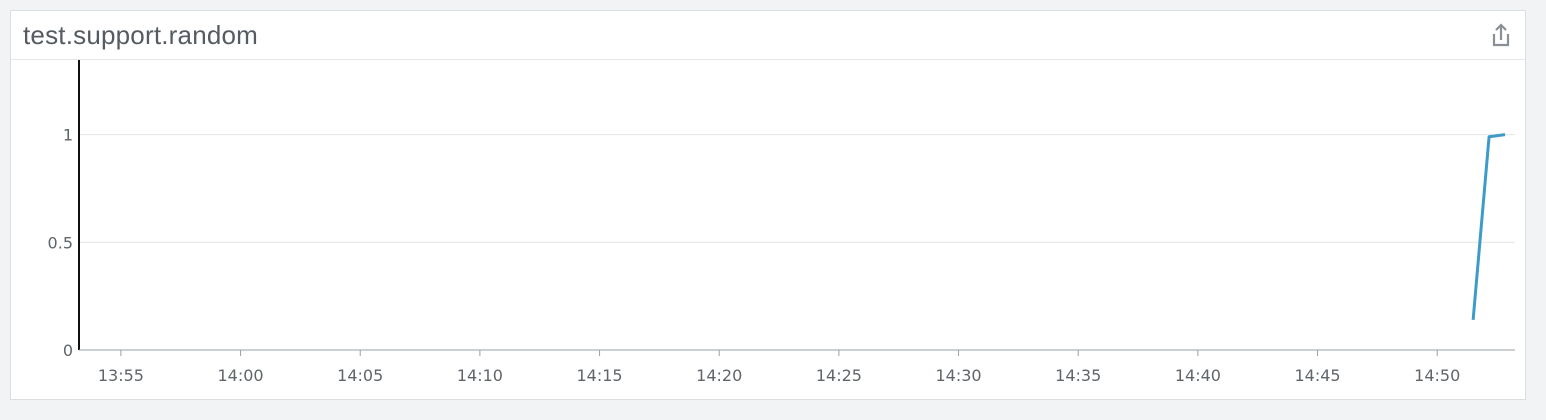  I want to click on x-tick-label: 14:15, so click(599, 375).